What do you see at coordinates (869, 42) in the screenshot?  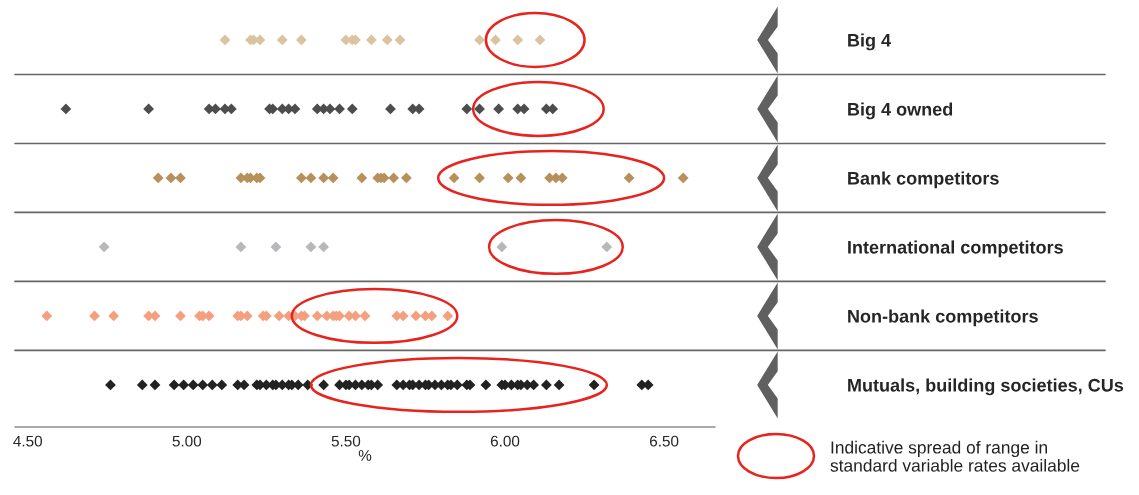 I see `y-tick-label: Big 4` at bounding box center [869, 42].